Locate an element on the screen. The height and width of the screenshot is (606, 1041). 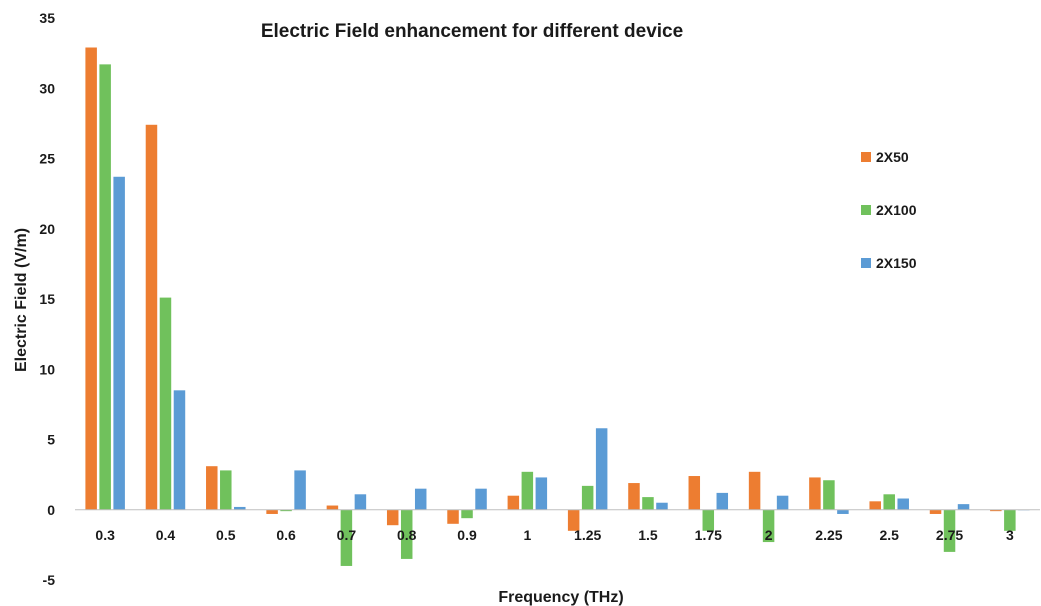
legend-label-2x100: 2X100 is located at coordinates (896, 210).